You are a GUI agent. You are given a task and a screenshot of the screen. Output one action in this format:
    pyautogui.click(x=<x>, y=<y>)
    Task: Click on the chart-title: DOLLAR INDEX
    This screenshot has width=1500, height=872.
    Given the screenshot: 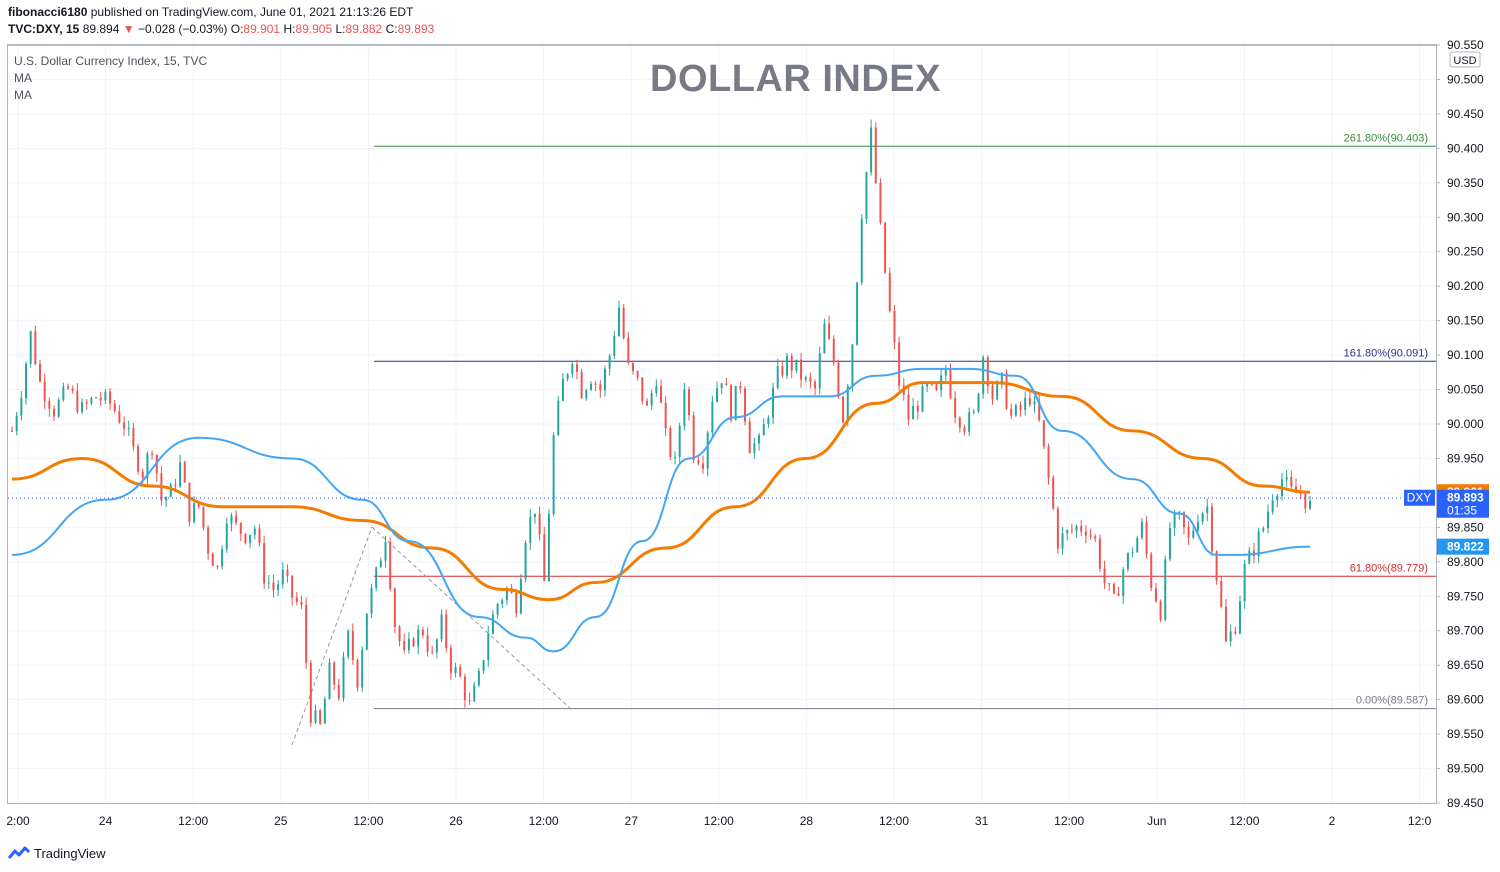 What is the action you would take?
    pyautogui.click(x=795, y=79)
    